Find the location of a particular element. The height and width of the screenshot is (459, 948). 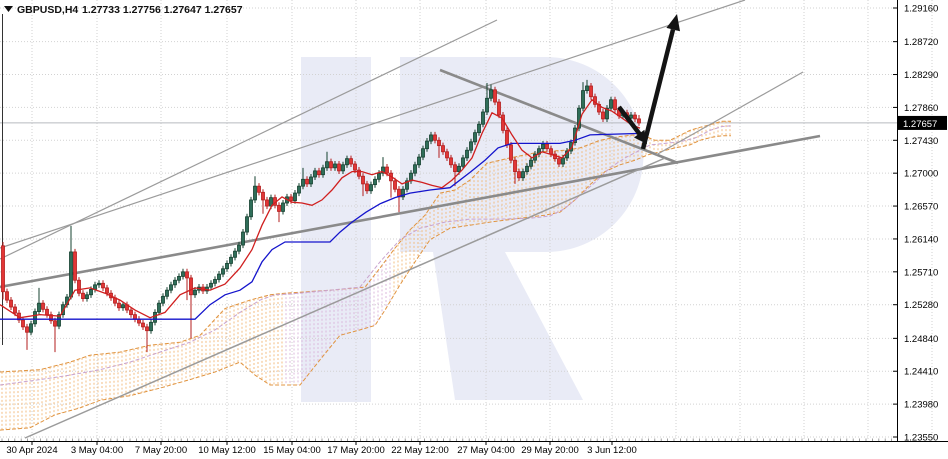

date-axis-label: 22 May 12:00 is located at coordinates (420, 450).